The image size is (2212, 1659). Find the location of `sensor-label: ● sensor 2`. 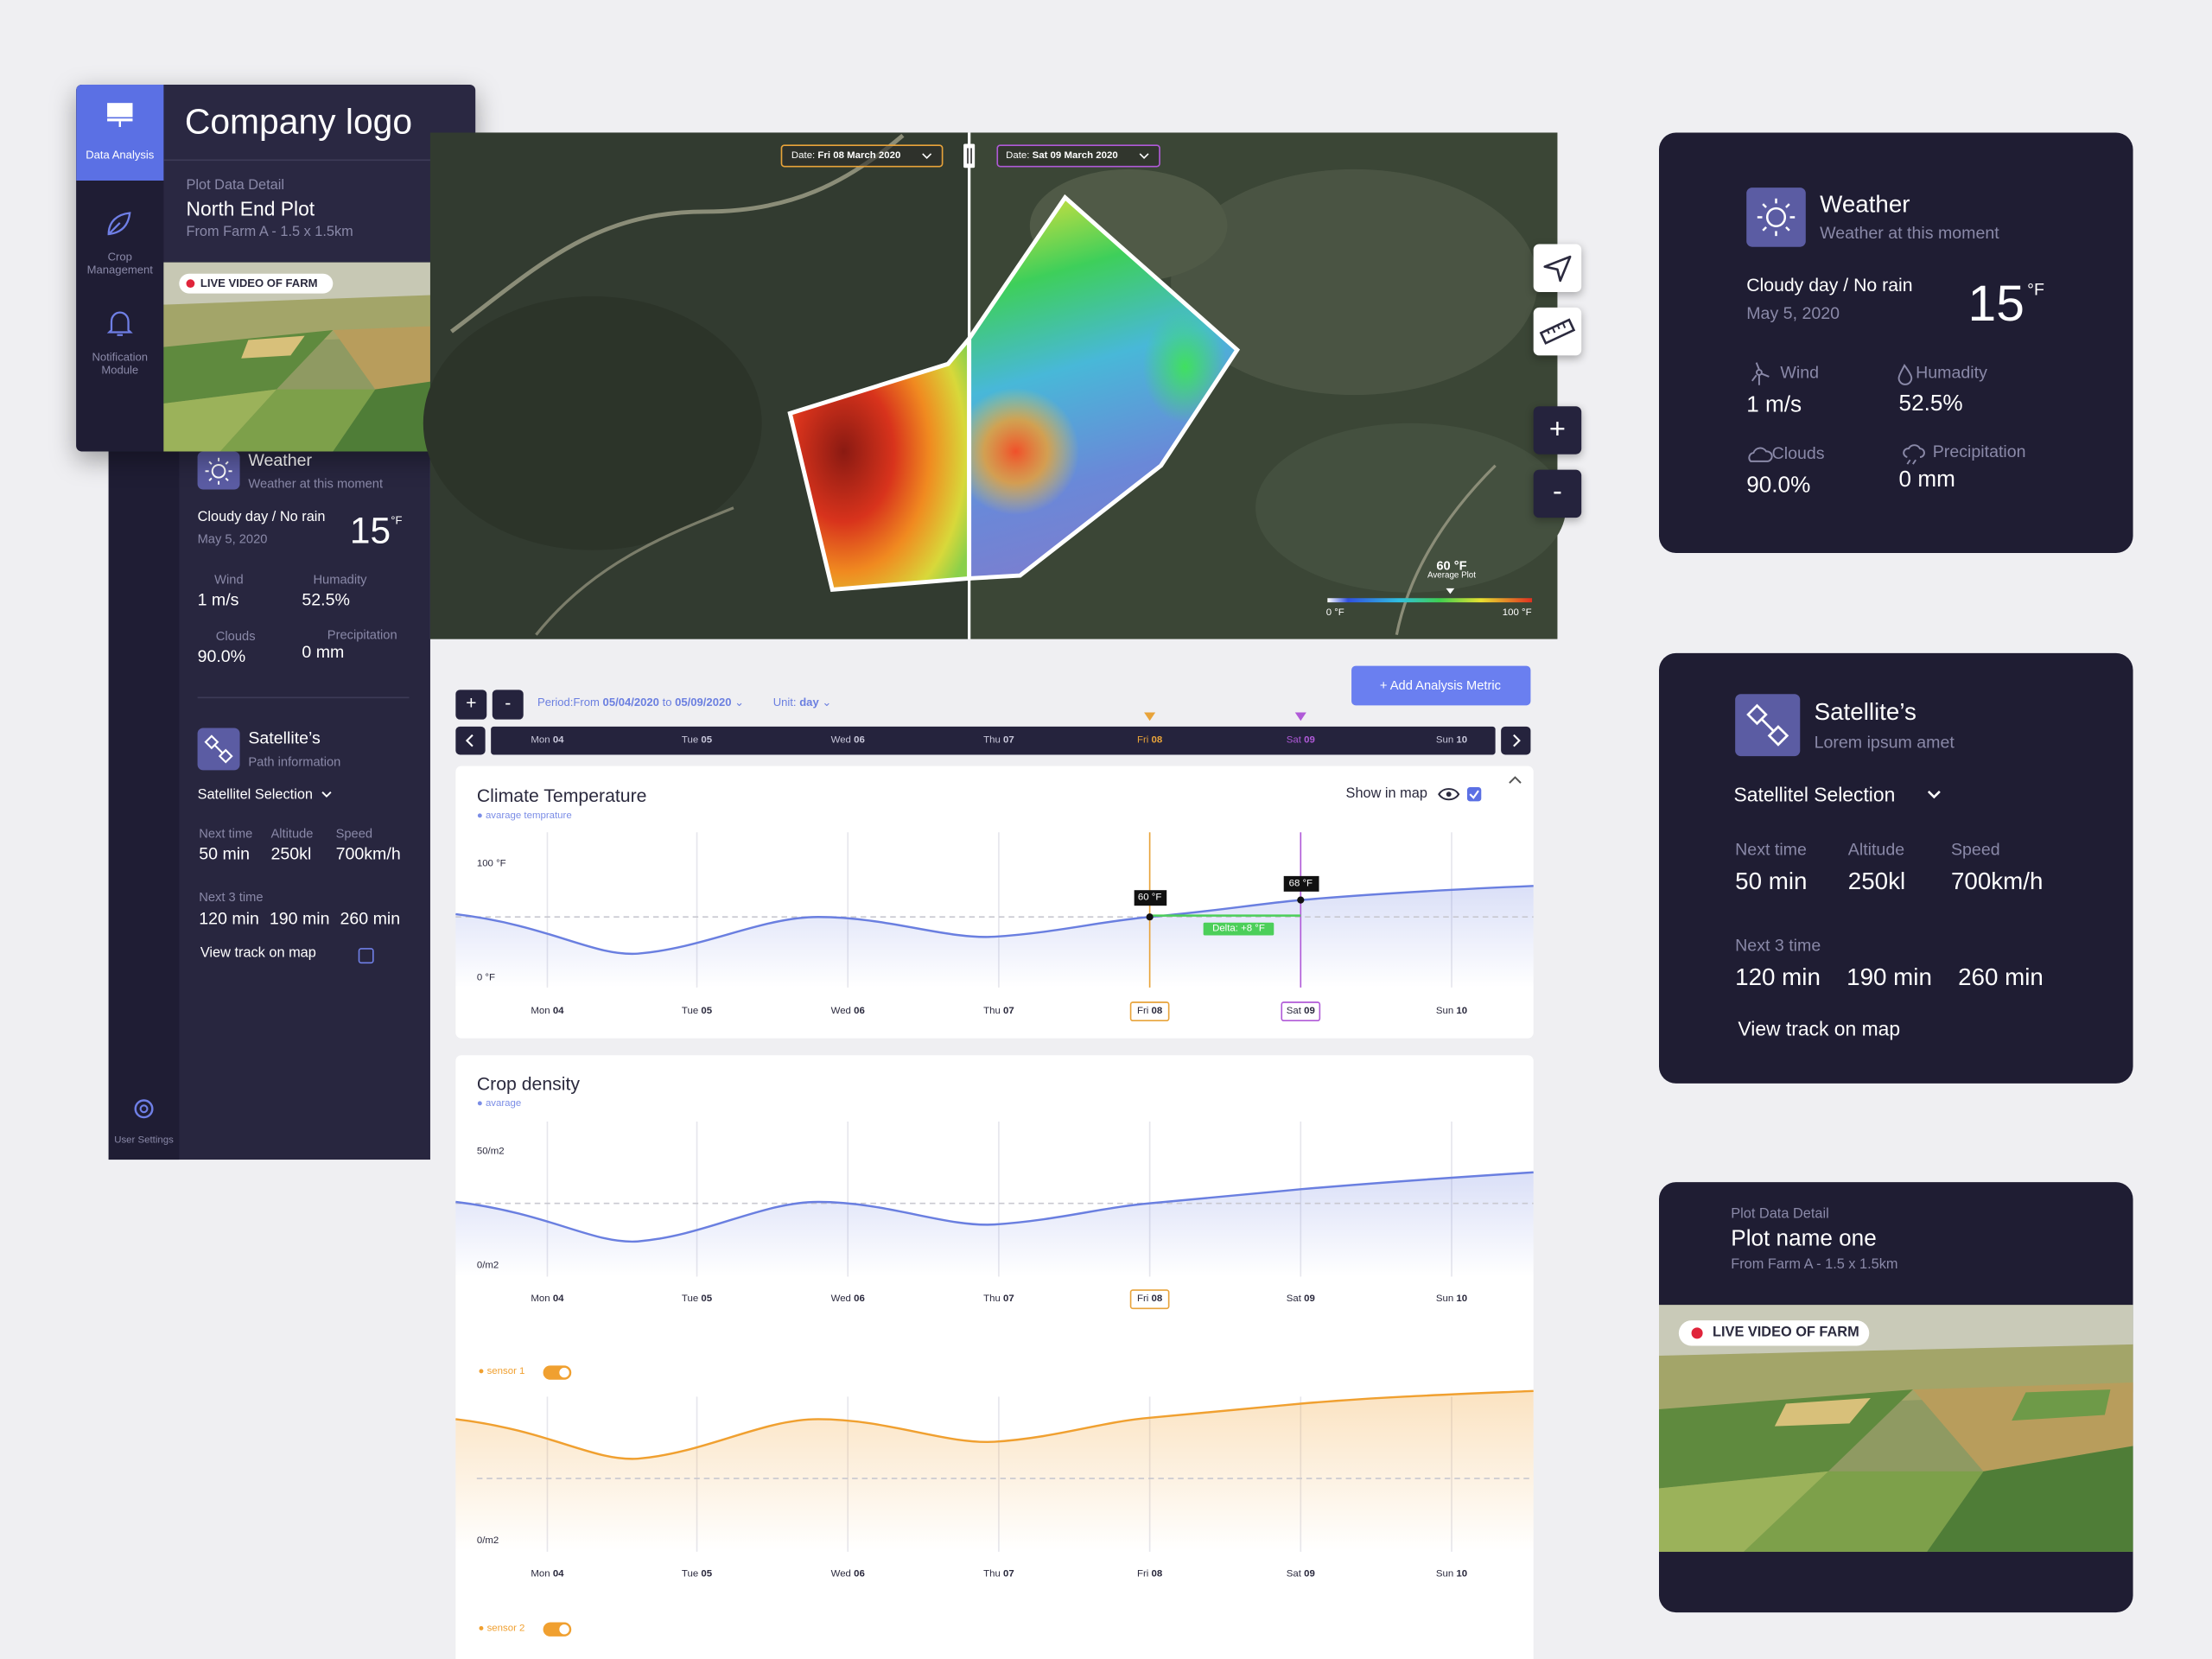

sensor-label: ● sensor 2 is located at coordinates (502, 1629).